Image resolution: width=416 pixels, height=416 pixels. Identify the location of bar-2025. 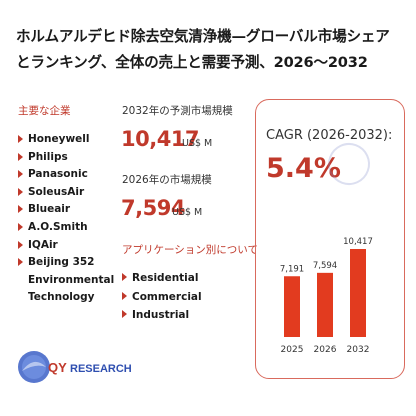
(292, 306).